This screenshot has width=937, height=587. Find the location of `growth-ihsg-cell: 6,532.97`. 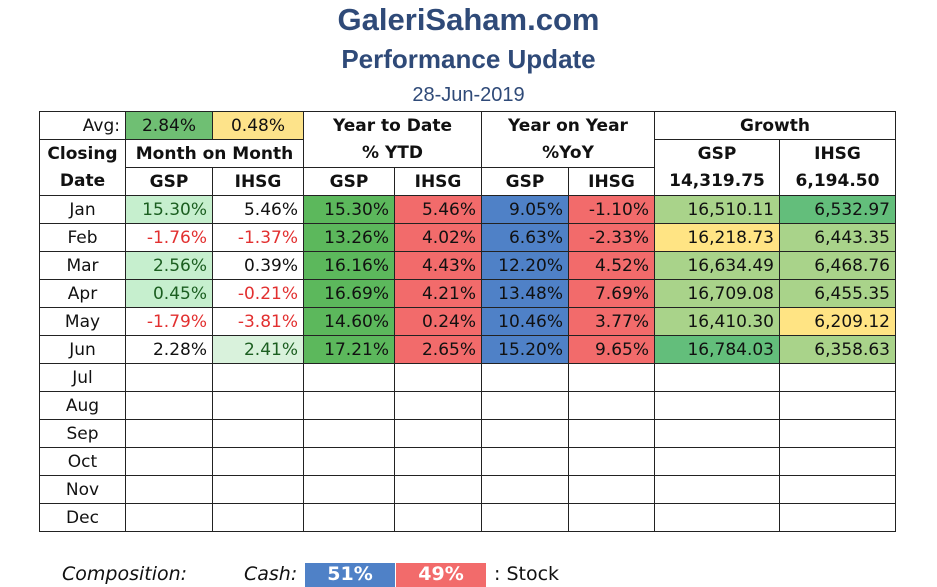

growth-ihsg-cell: 6,532.97 is located at coordinates (837, 209).